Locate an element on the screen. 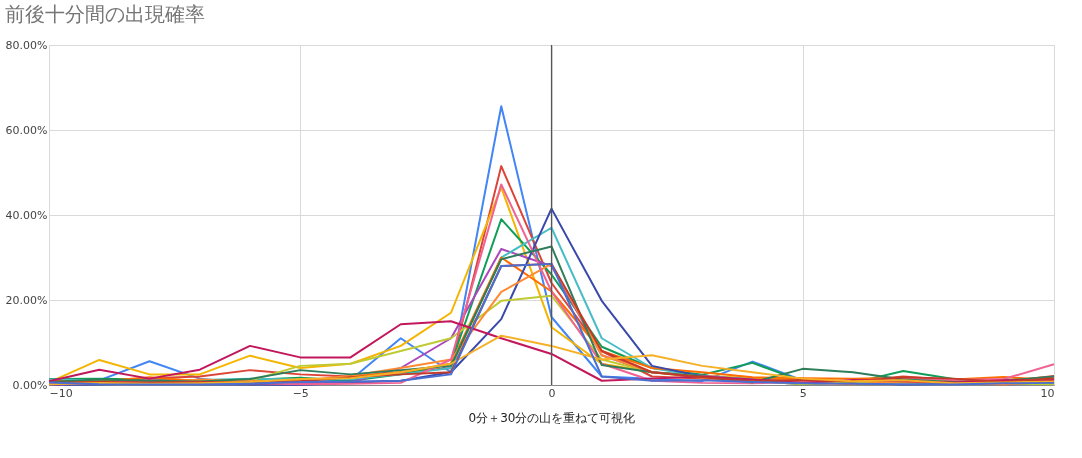 The width and height of the screenshot is (1082, 458). chart-title: 前後十分間の出現確率 is located at coordinates (105, 14).